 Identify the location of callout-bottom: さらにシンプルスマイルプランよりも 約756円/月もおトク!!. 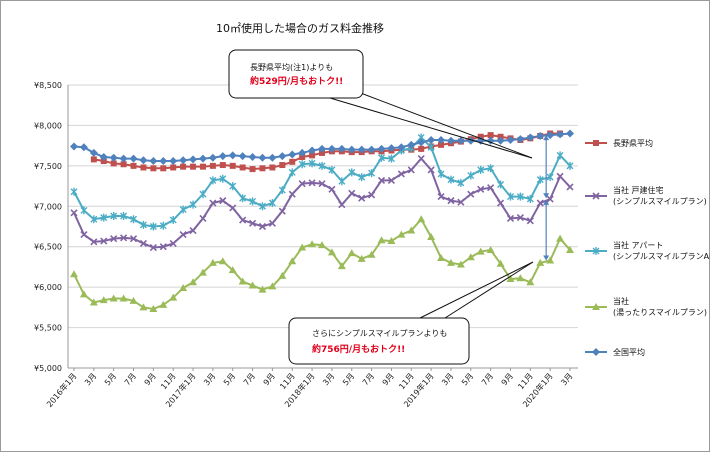
(411, 313).